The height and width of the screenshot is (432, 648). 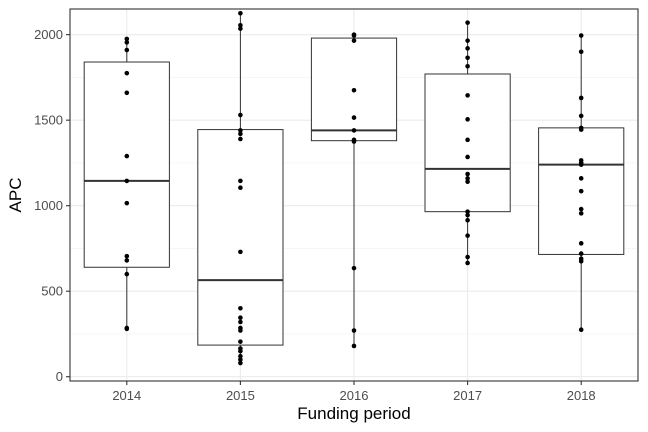 I want to click on y-tick-label: 500, so click(x=52, y=291).